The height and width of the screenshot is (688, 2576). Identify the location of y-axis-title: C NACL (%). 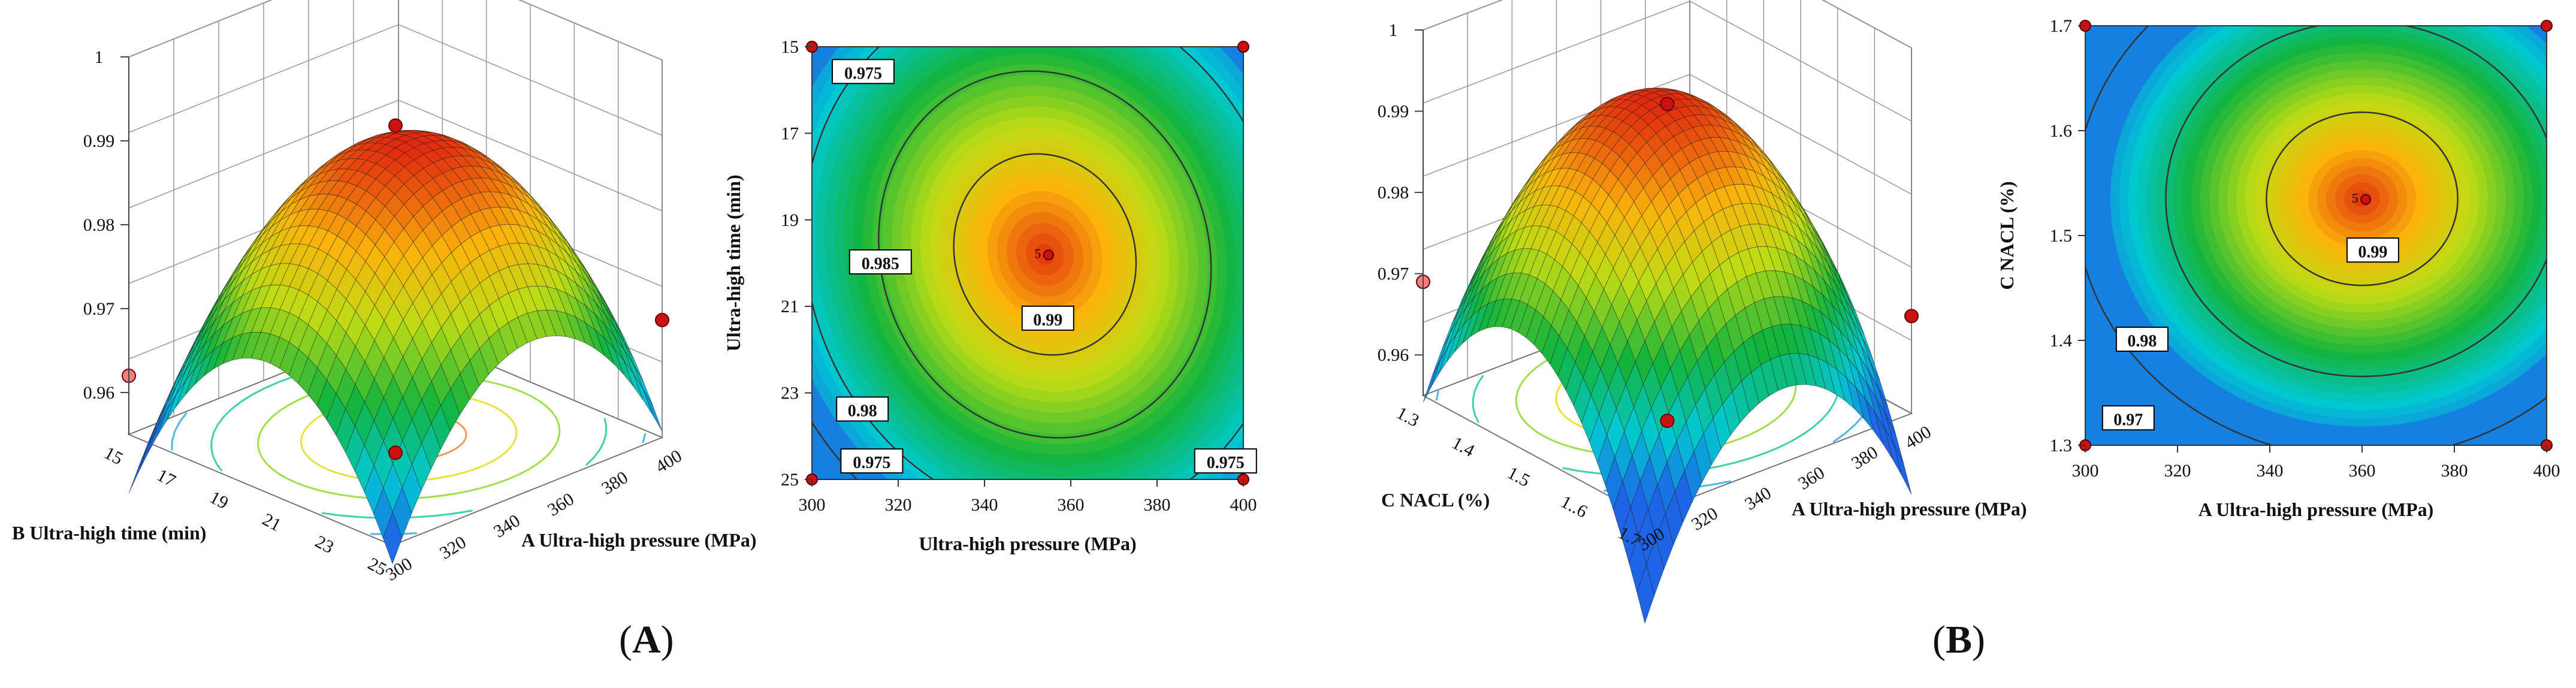
(1436, 500).